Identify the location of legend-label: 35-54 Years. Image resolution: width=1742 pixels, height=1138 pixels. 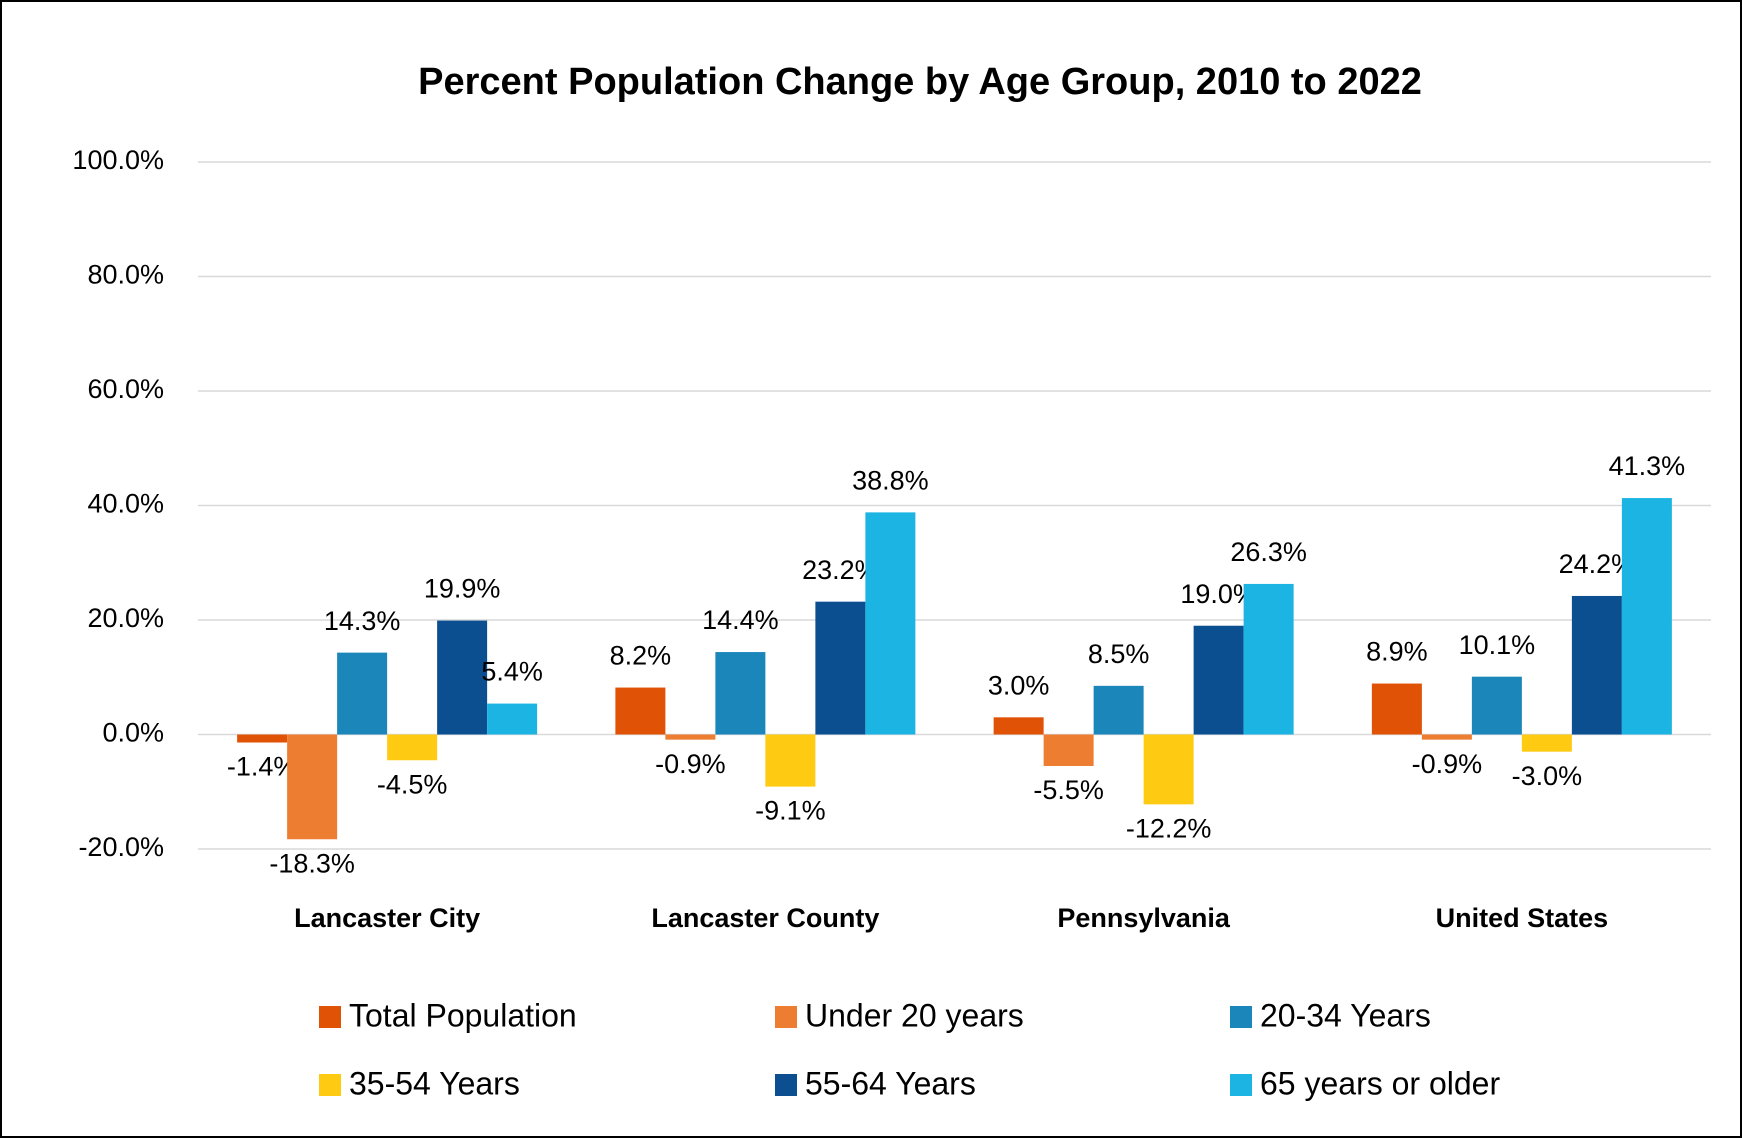
(434, 1083).